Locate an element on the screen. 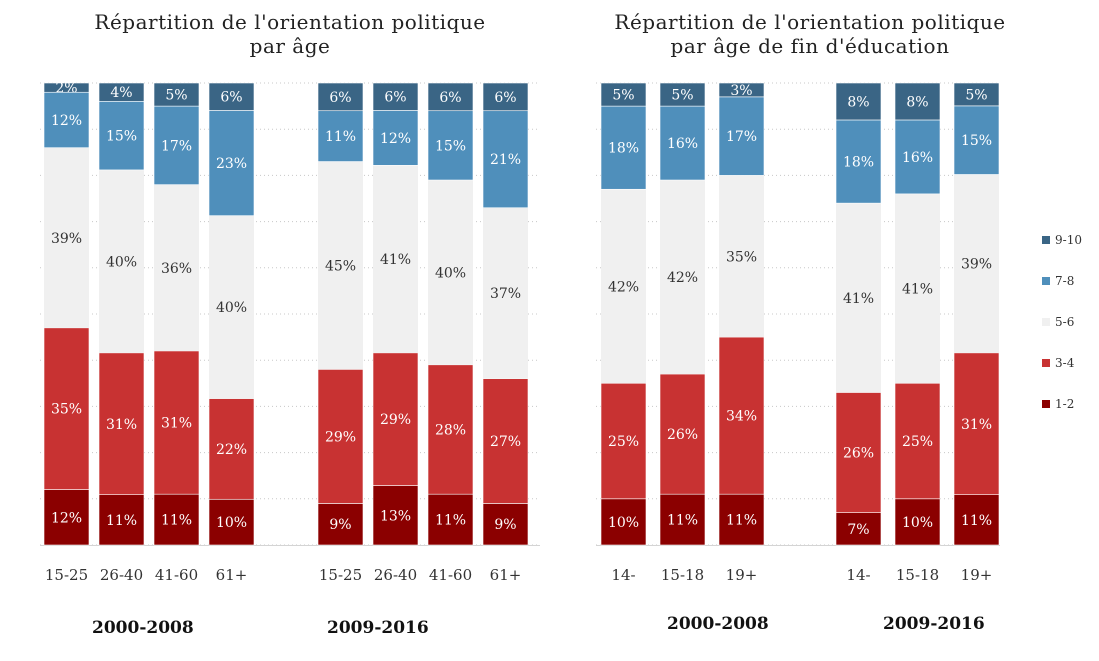 The height and width of the screenshot is (661, 1099). chart-1-tick-label-15-25: 15-25 is located at coordinates (66, 575).